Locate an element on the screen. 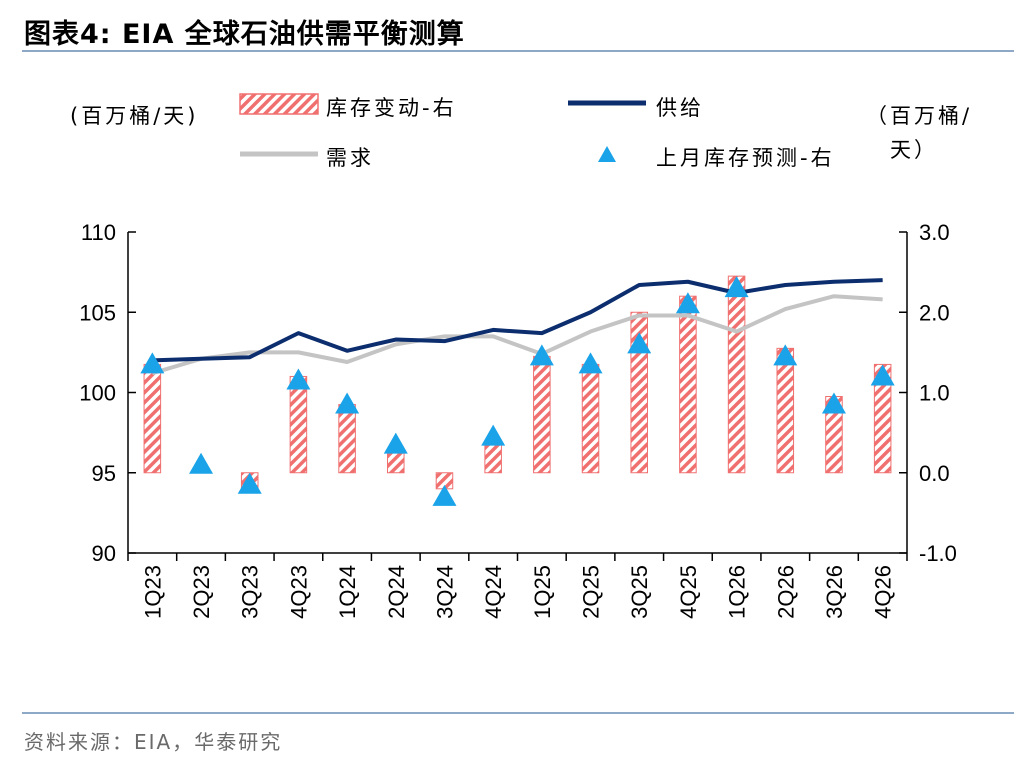  legend-swatch-inventory is located at coordinates (279, 104).